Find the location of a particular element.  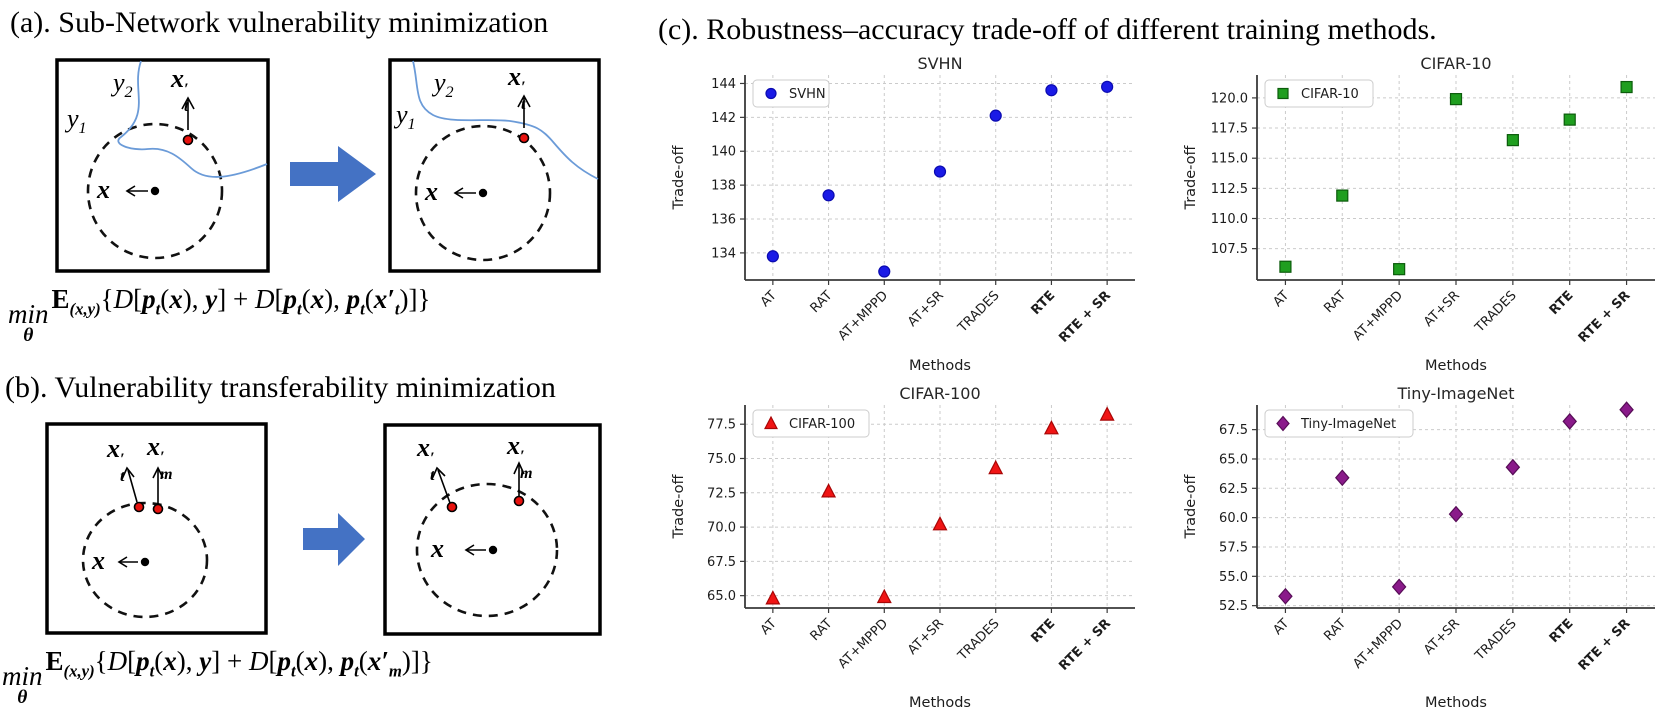

panel-b-before-box: x ′ t x ′ m x is located at coordinates (156, 528).